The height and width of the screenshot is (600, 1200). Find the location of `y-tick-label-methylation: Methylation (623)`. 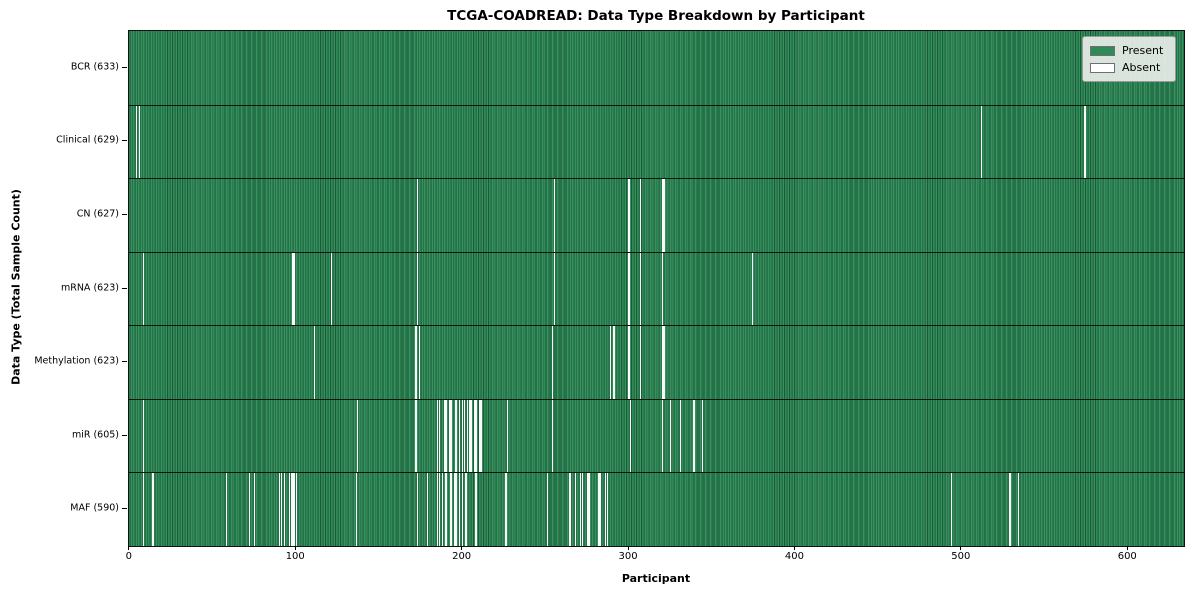

y-tick-label-methylation: Methylation (623) is located at coordinates (76, 361).